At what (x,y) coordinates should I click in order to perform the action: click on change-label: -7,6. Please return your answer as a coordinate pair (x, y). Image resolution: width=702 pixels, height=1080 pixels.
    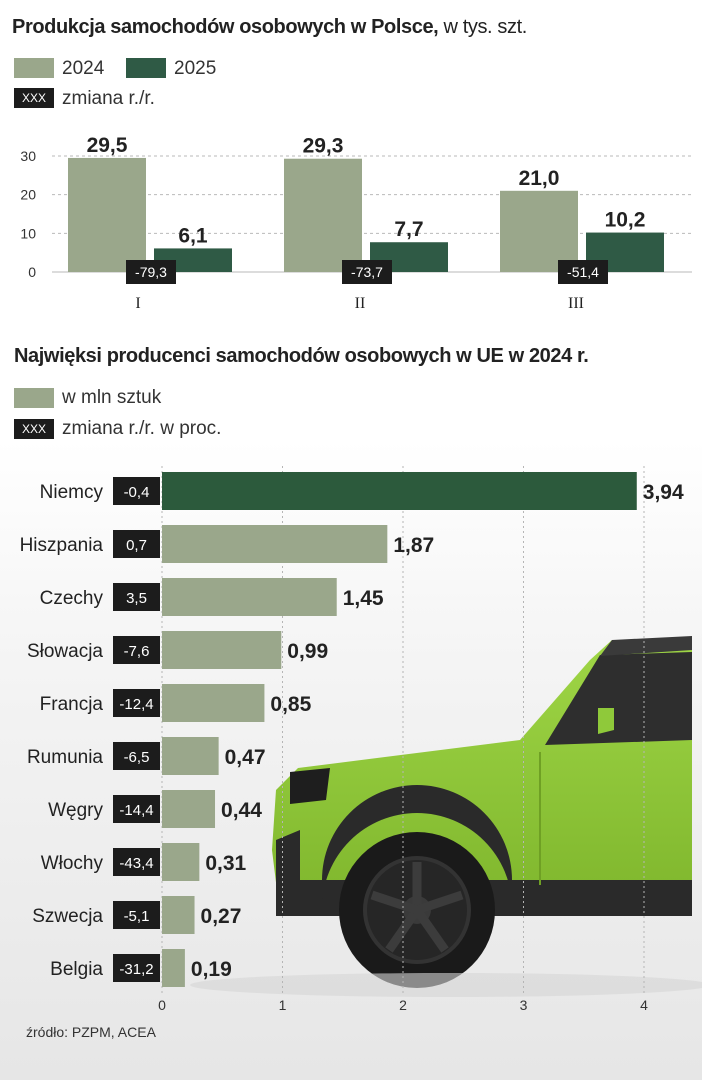
    Looking at the image, I should click on (137, 651).